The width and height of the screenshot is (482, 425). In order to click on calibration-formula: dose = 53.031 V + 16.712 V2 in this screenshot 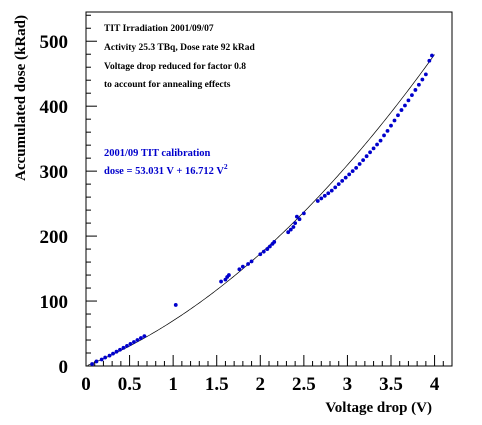, I will do `click(166, 169)`.